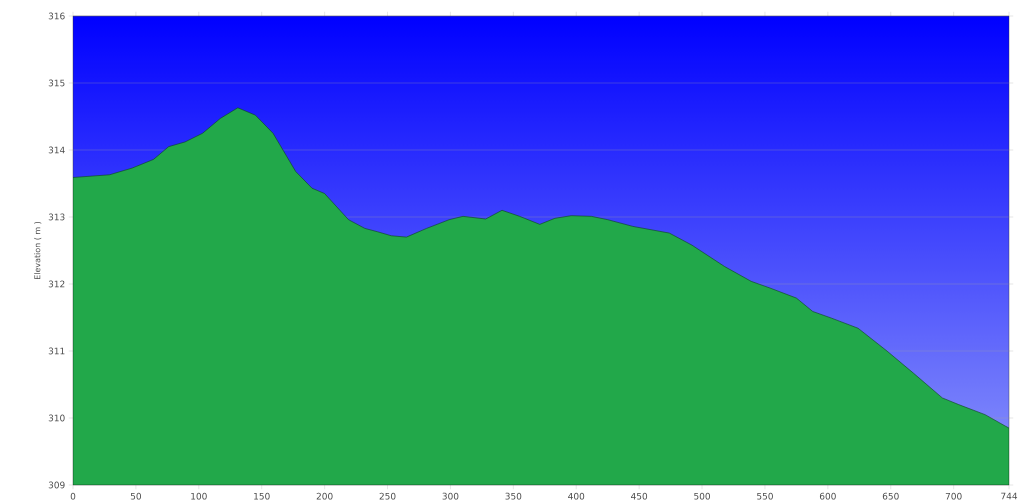  What do you see at coordinates (702, 496) in the screenshot?
I see `x-tick-label: 500` at bounding box center [702, 496].